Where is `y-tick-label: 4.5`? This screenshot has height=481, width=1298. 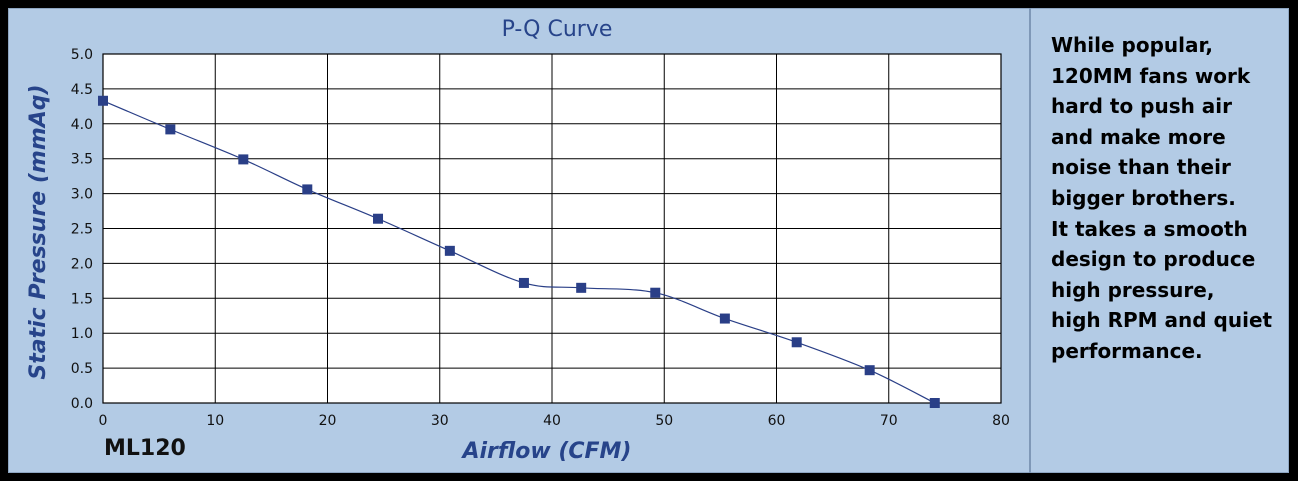
y-tick-label: 4.5 is located at coordinates (82, 90).